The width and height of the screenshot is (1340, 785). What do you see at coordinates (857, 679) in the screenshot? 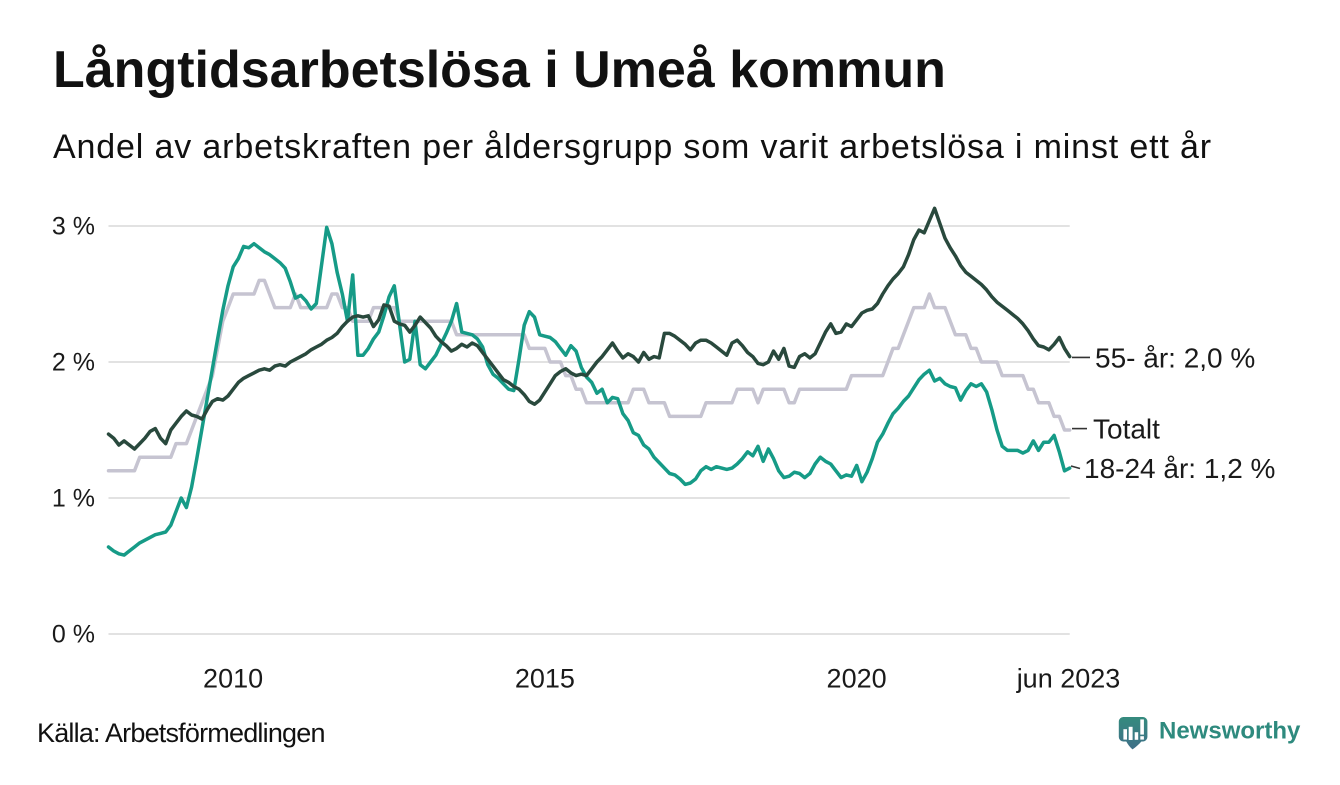
I see `svg-text: 2020` at bounding box center [857, 679].